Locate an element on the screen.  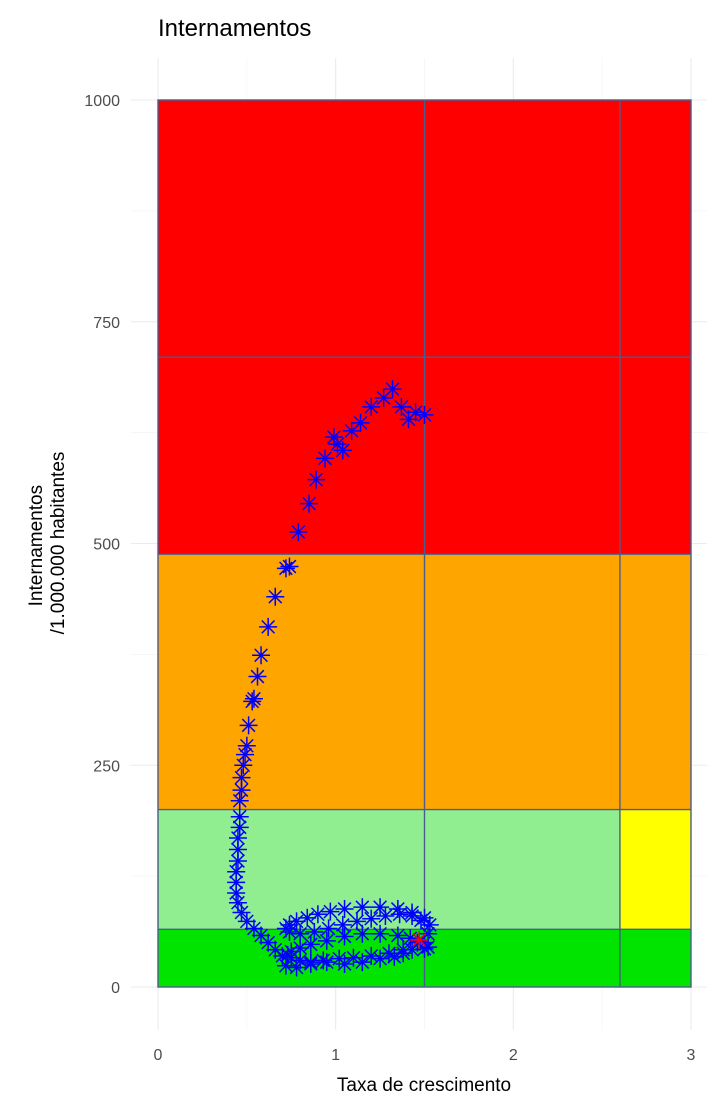
highlight-point is located at coordinates (419, 939).